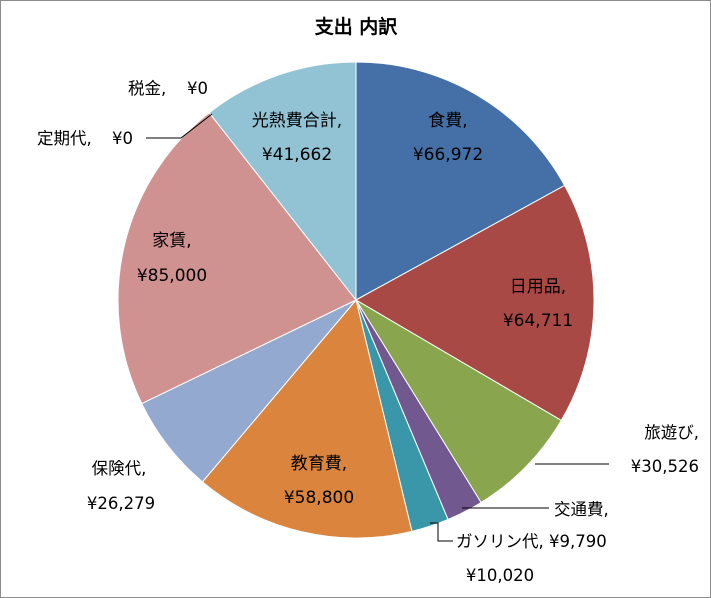  What do you see at coordinates (121, 503) in the screenshot?
I see `data-label-保険代-value: ¥26,279` at bounding box center [121, 503].